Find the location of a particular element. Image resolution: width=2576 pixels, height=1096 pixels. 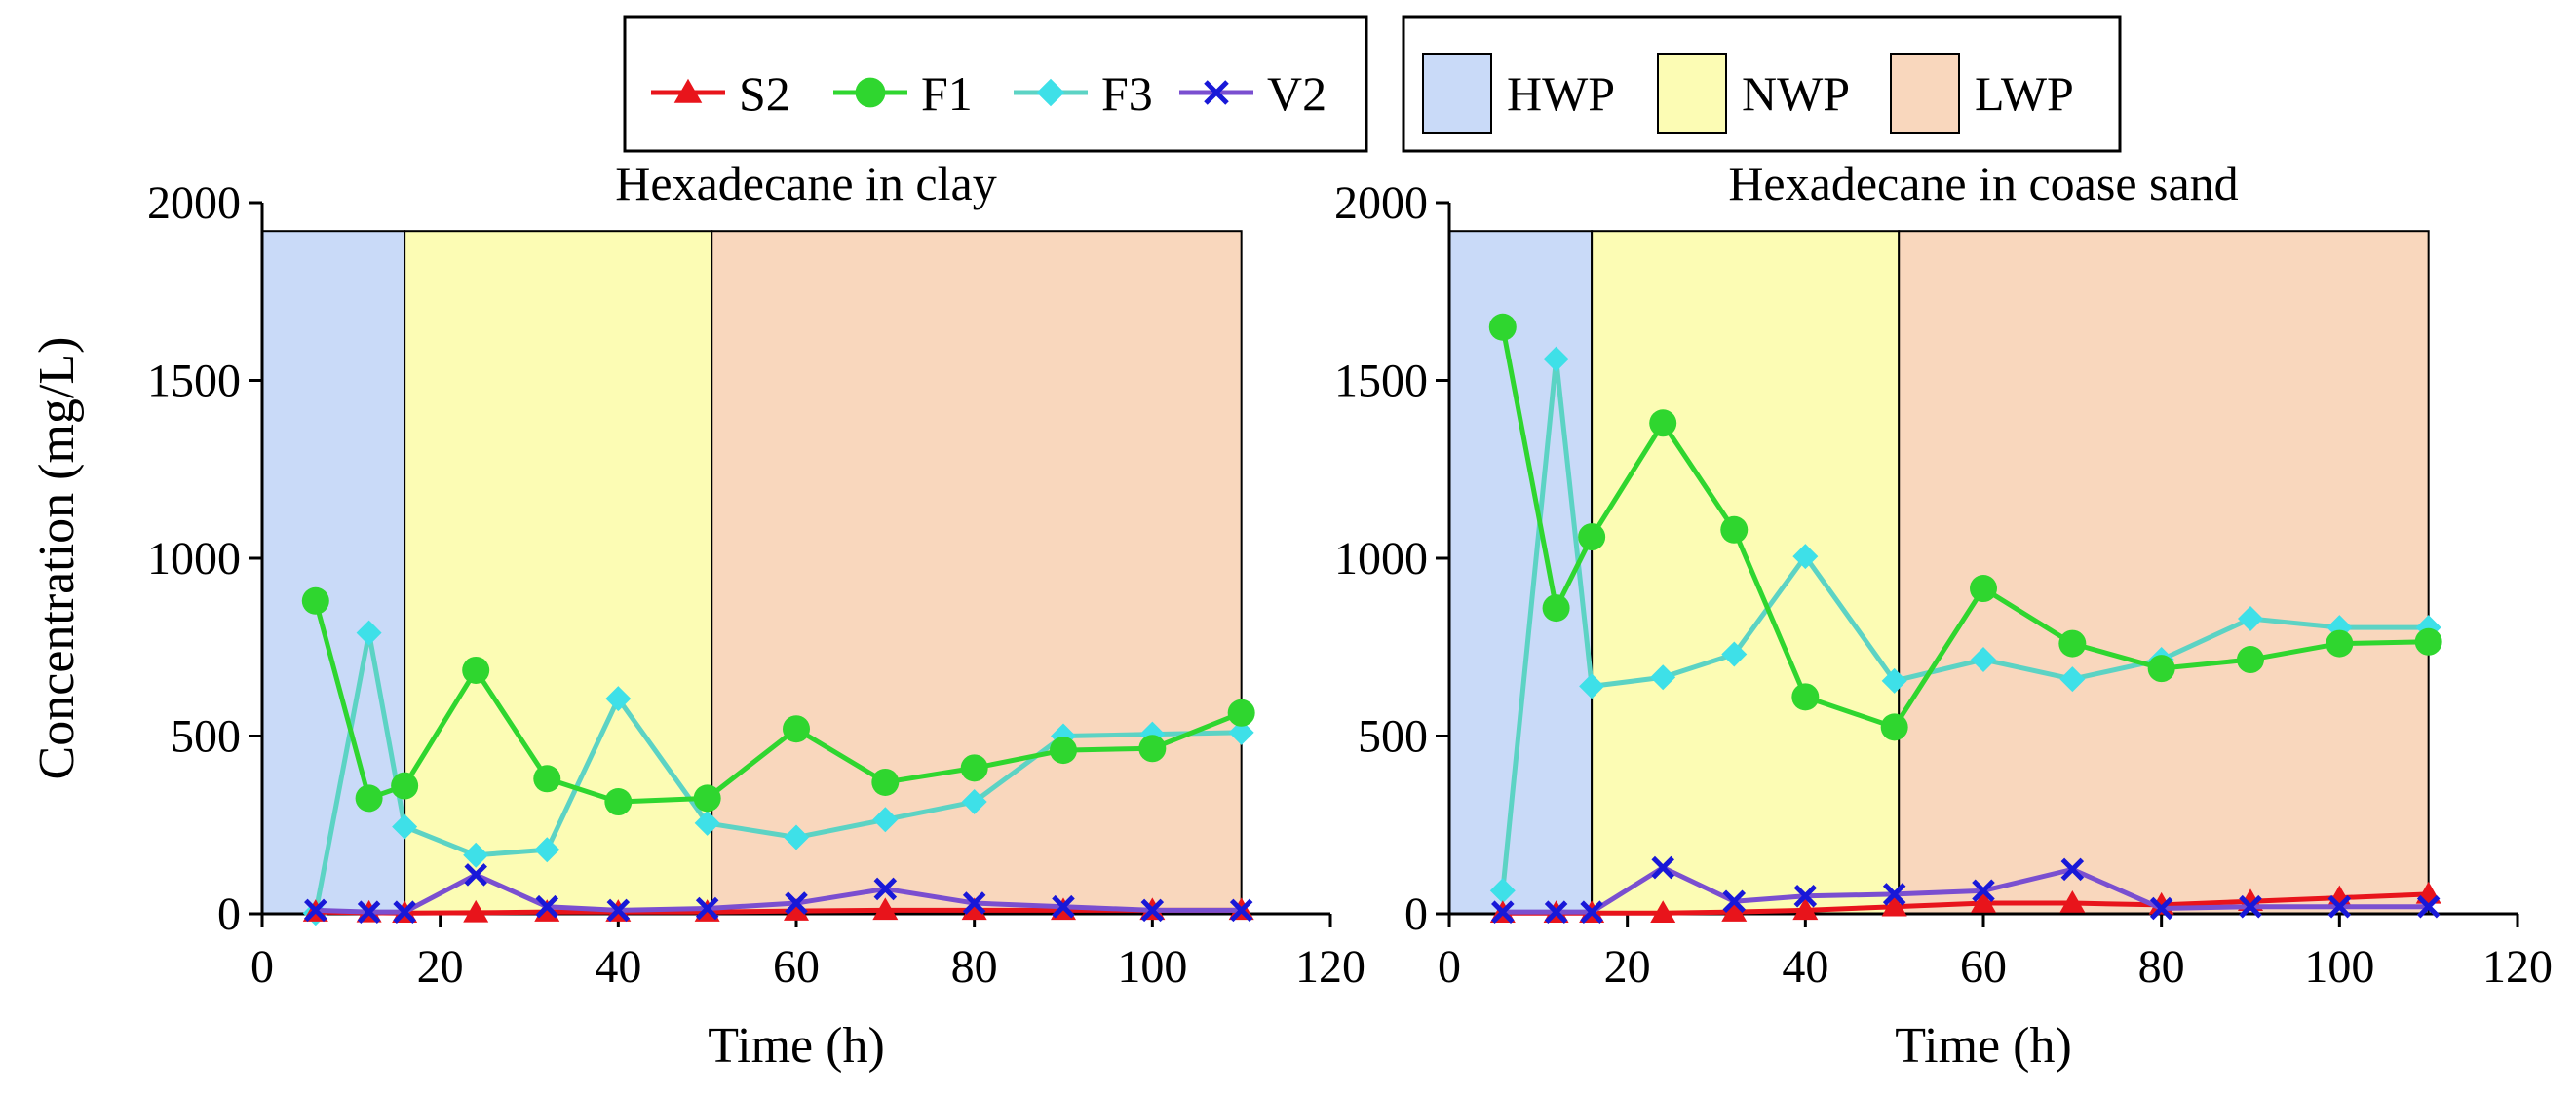

phase-band-HWP is located at coordinates (1521, 572).